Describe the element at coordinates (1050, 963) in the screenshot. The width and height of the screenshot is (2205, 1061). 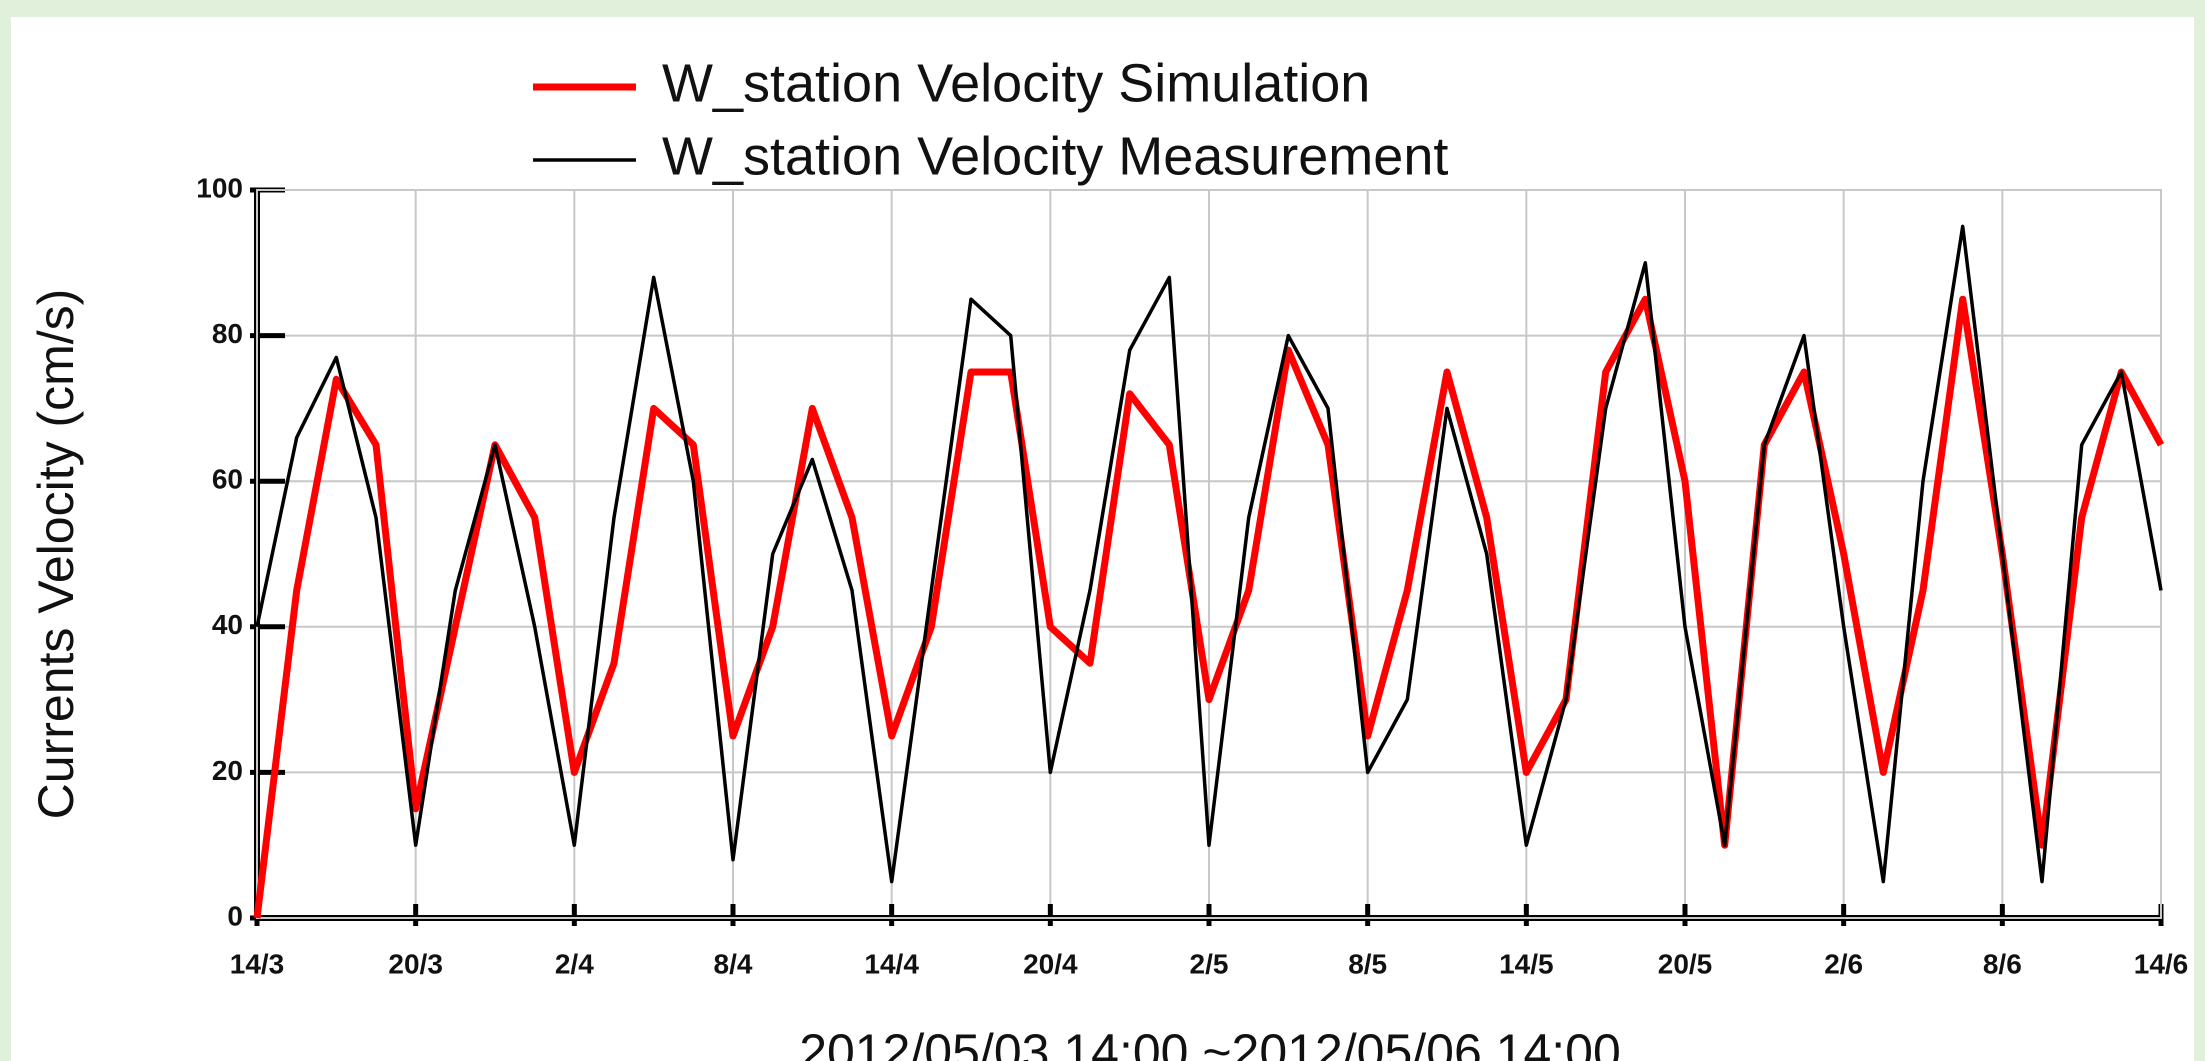
I see `x-tick-label: 20/4` at that location.